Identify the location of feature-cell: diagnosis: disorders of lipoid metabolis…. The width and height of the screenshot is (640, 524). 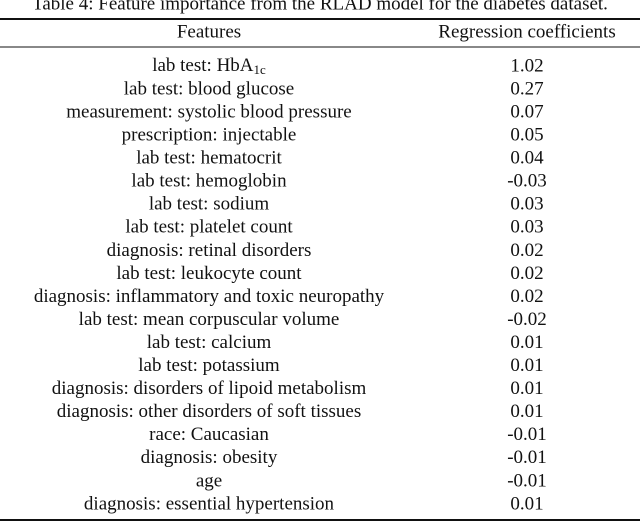
(209, 388).